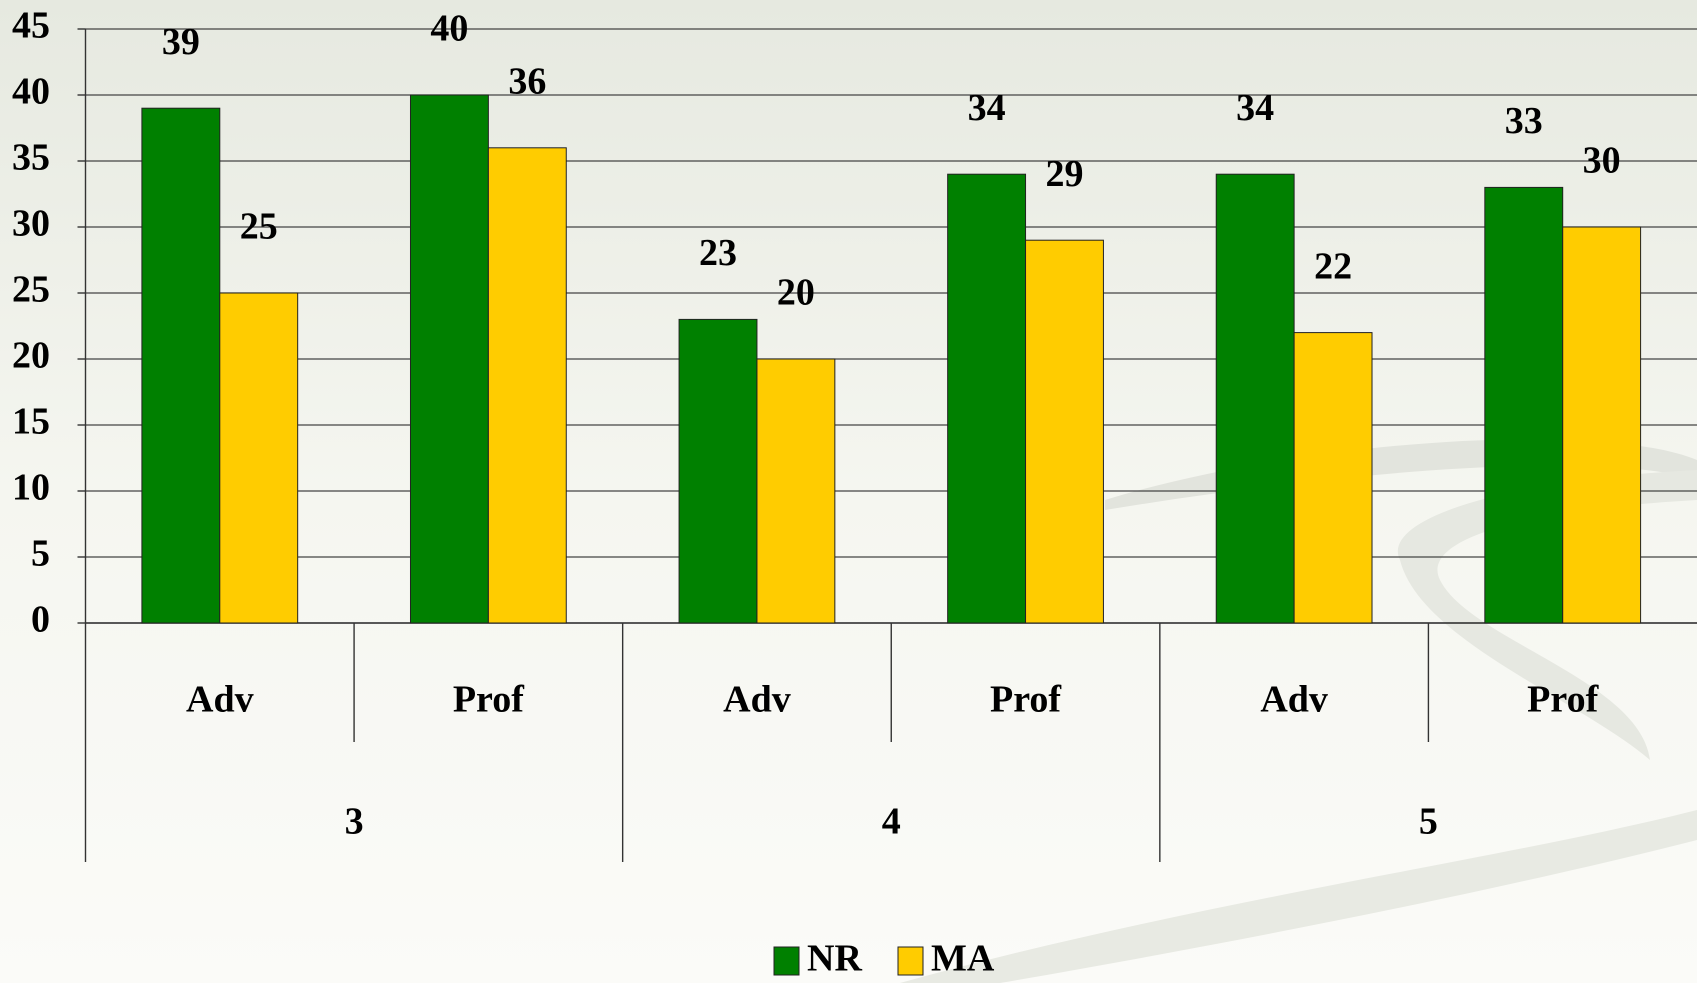 Image resolution: width=1697 pixels, height=983 pixels. Describe the element at coordinates (354, 822) in the screenshot. I see `group-label: 3` at that location.